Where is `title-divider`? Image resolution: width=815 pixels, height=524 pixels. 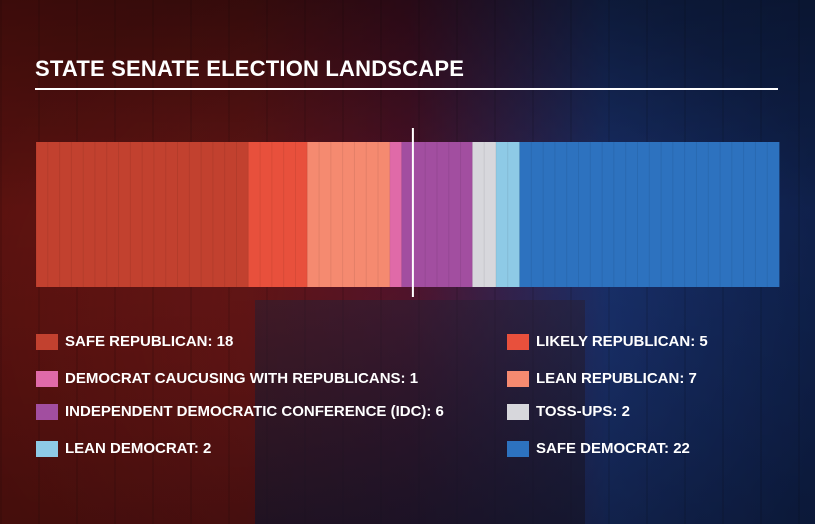 title-divider is located at coordinates (406, 89).